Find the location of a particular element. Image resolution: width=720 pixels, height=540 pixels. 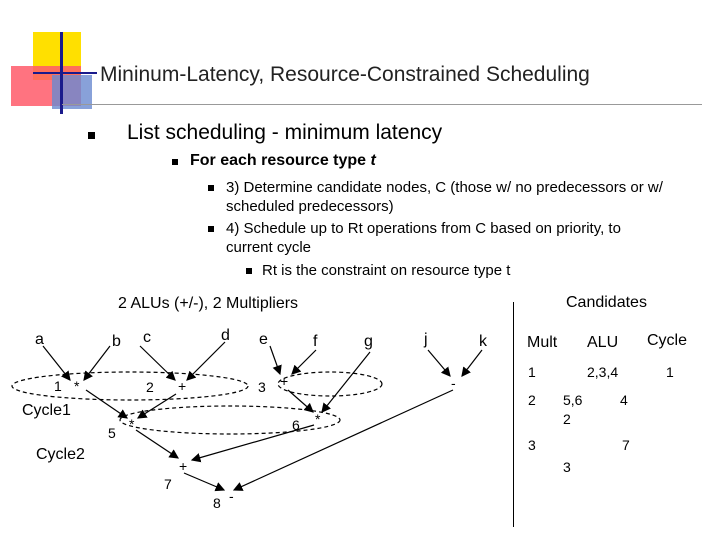

node-6-op: * is located at coordinates (318, 419).